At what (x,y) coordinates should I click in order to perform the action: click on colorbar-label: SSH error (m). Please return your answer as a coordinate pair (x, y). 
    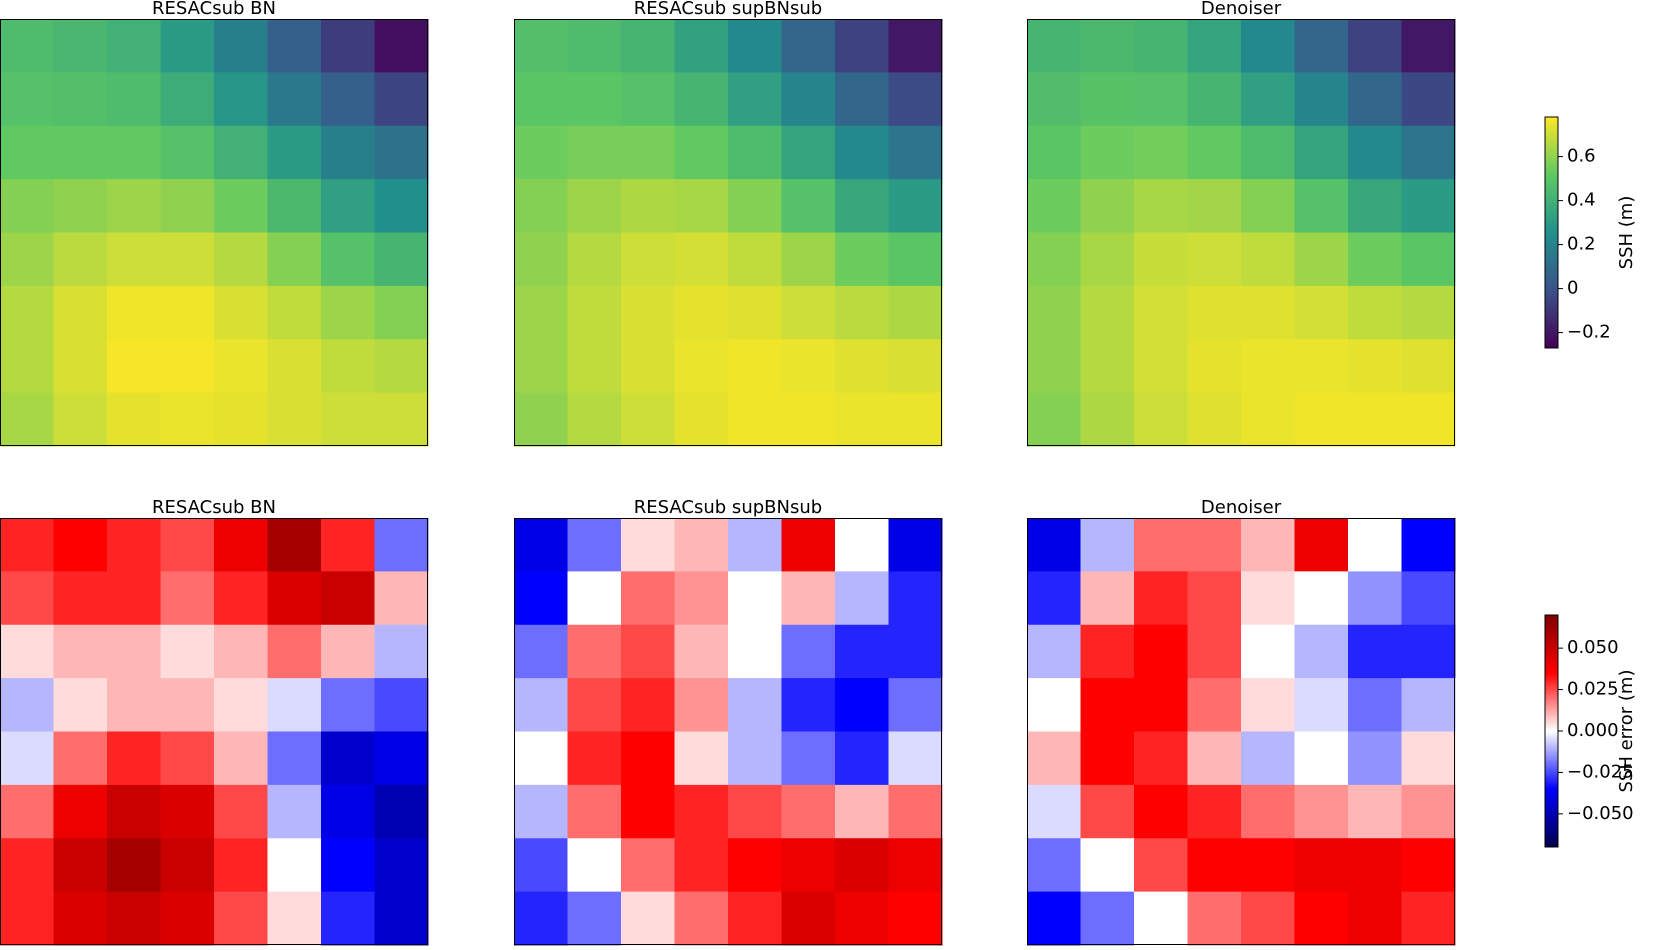
    Looking at the image, I should click on (1626, 731).